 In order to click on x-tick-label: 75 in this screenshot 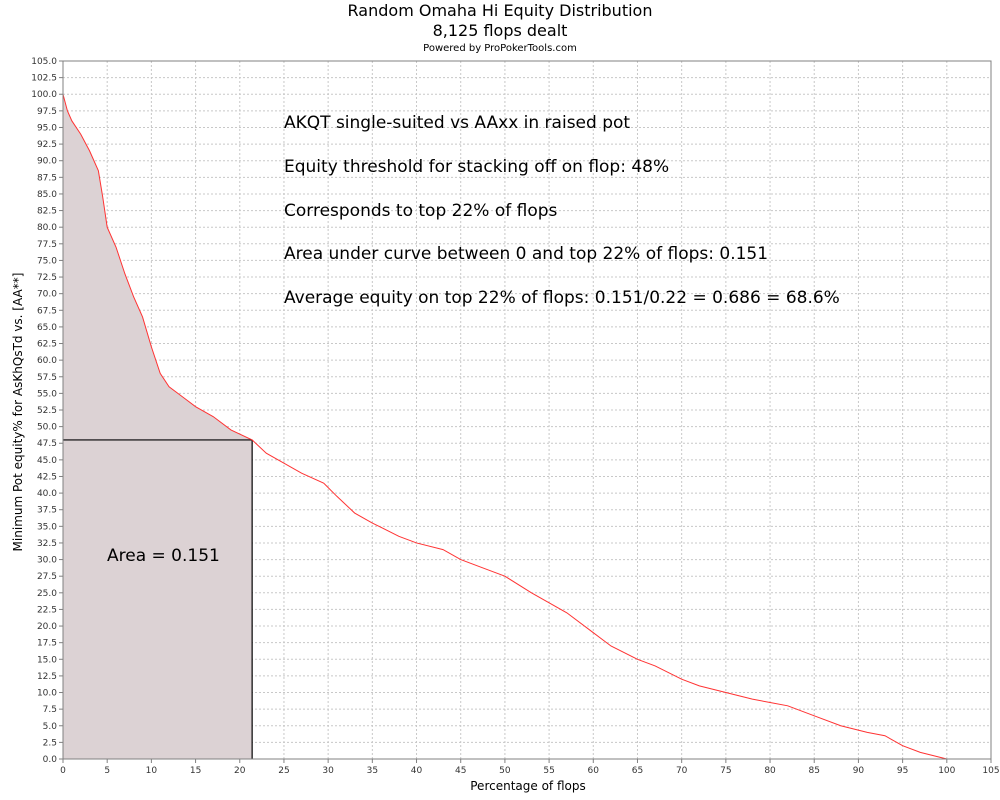, I will do `click(725, 771)`.